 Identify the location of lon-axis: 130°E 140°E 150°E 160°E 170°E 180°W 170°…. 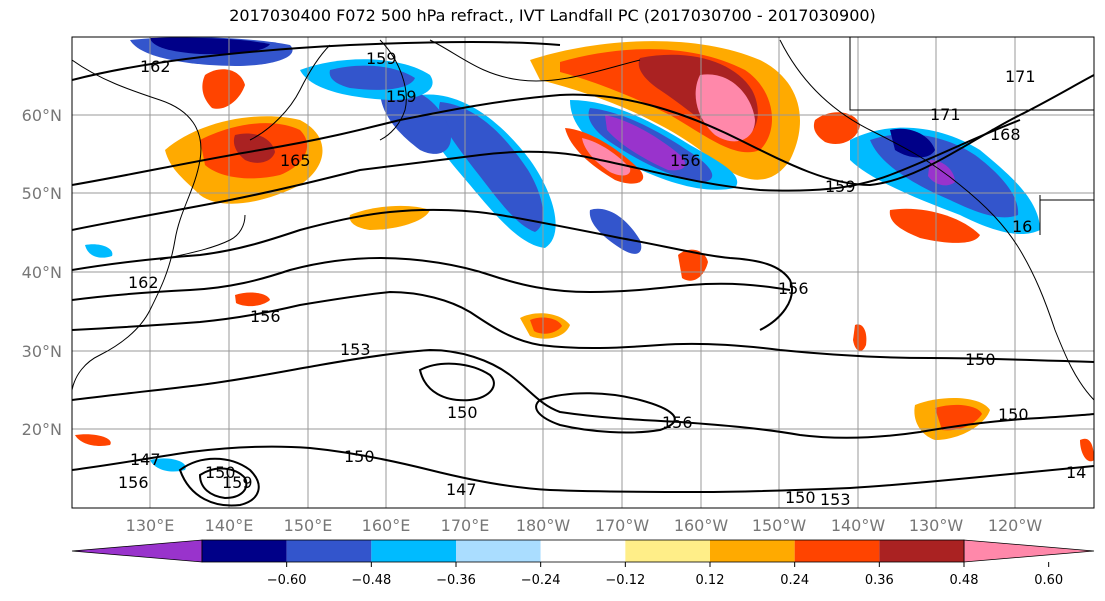
(584, 525).